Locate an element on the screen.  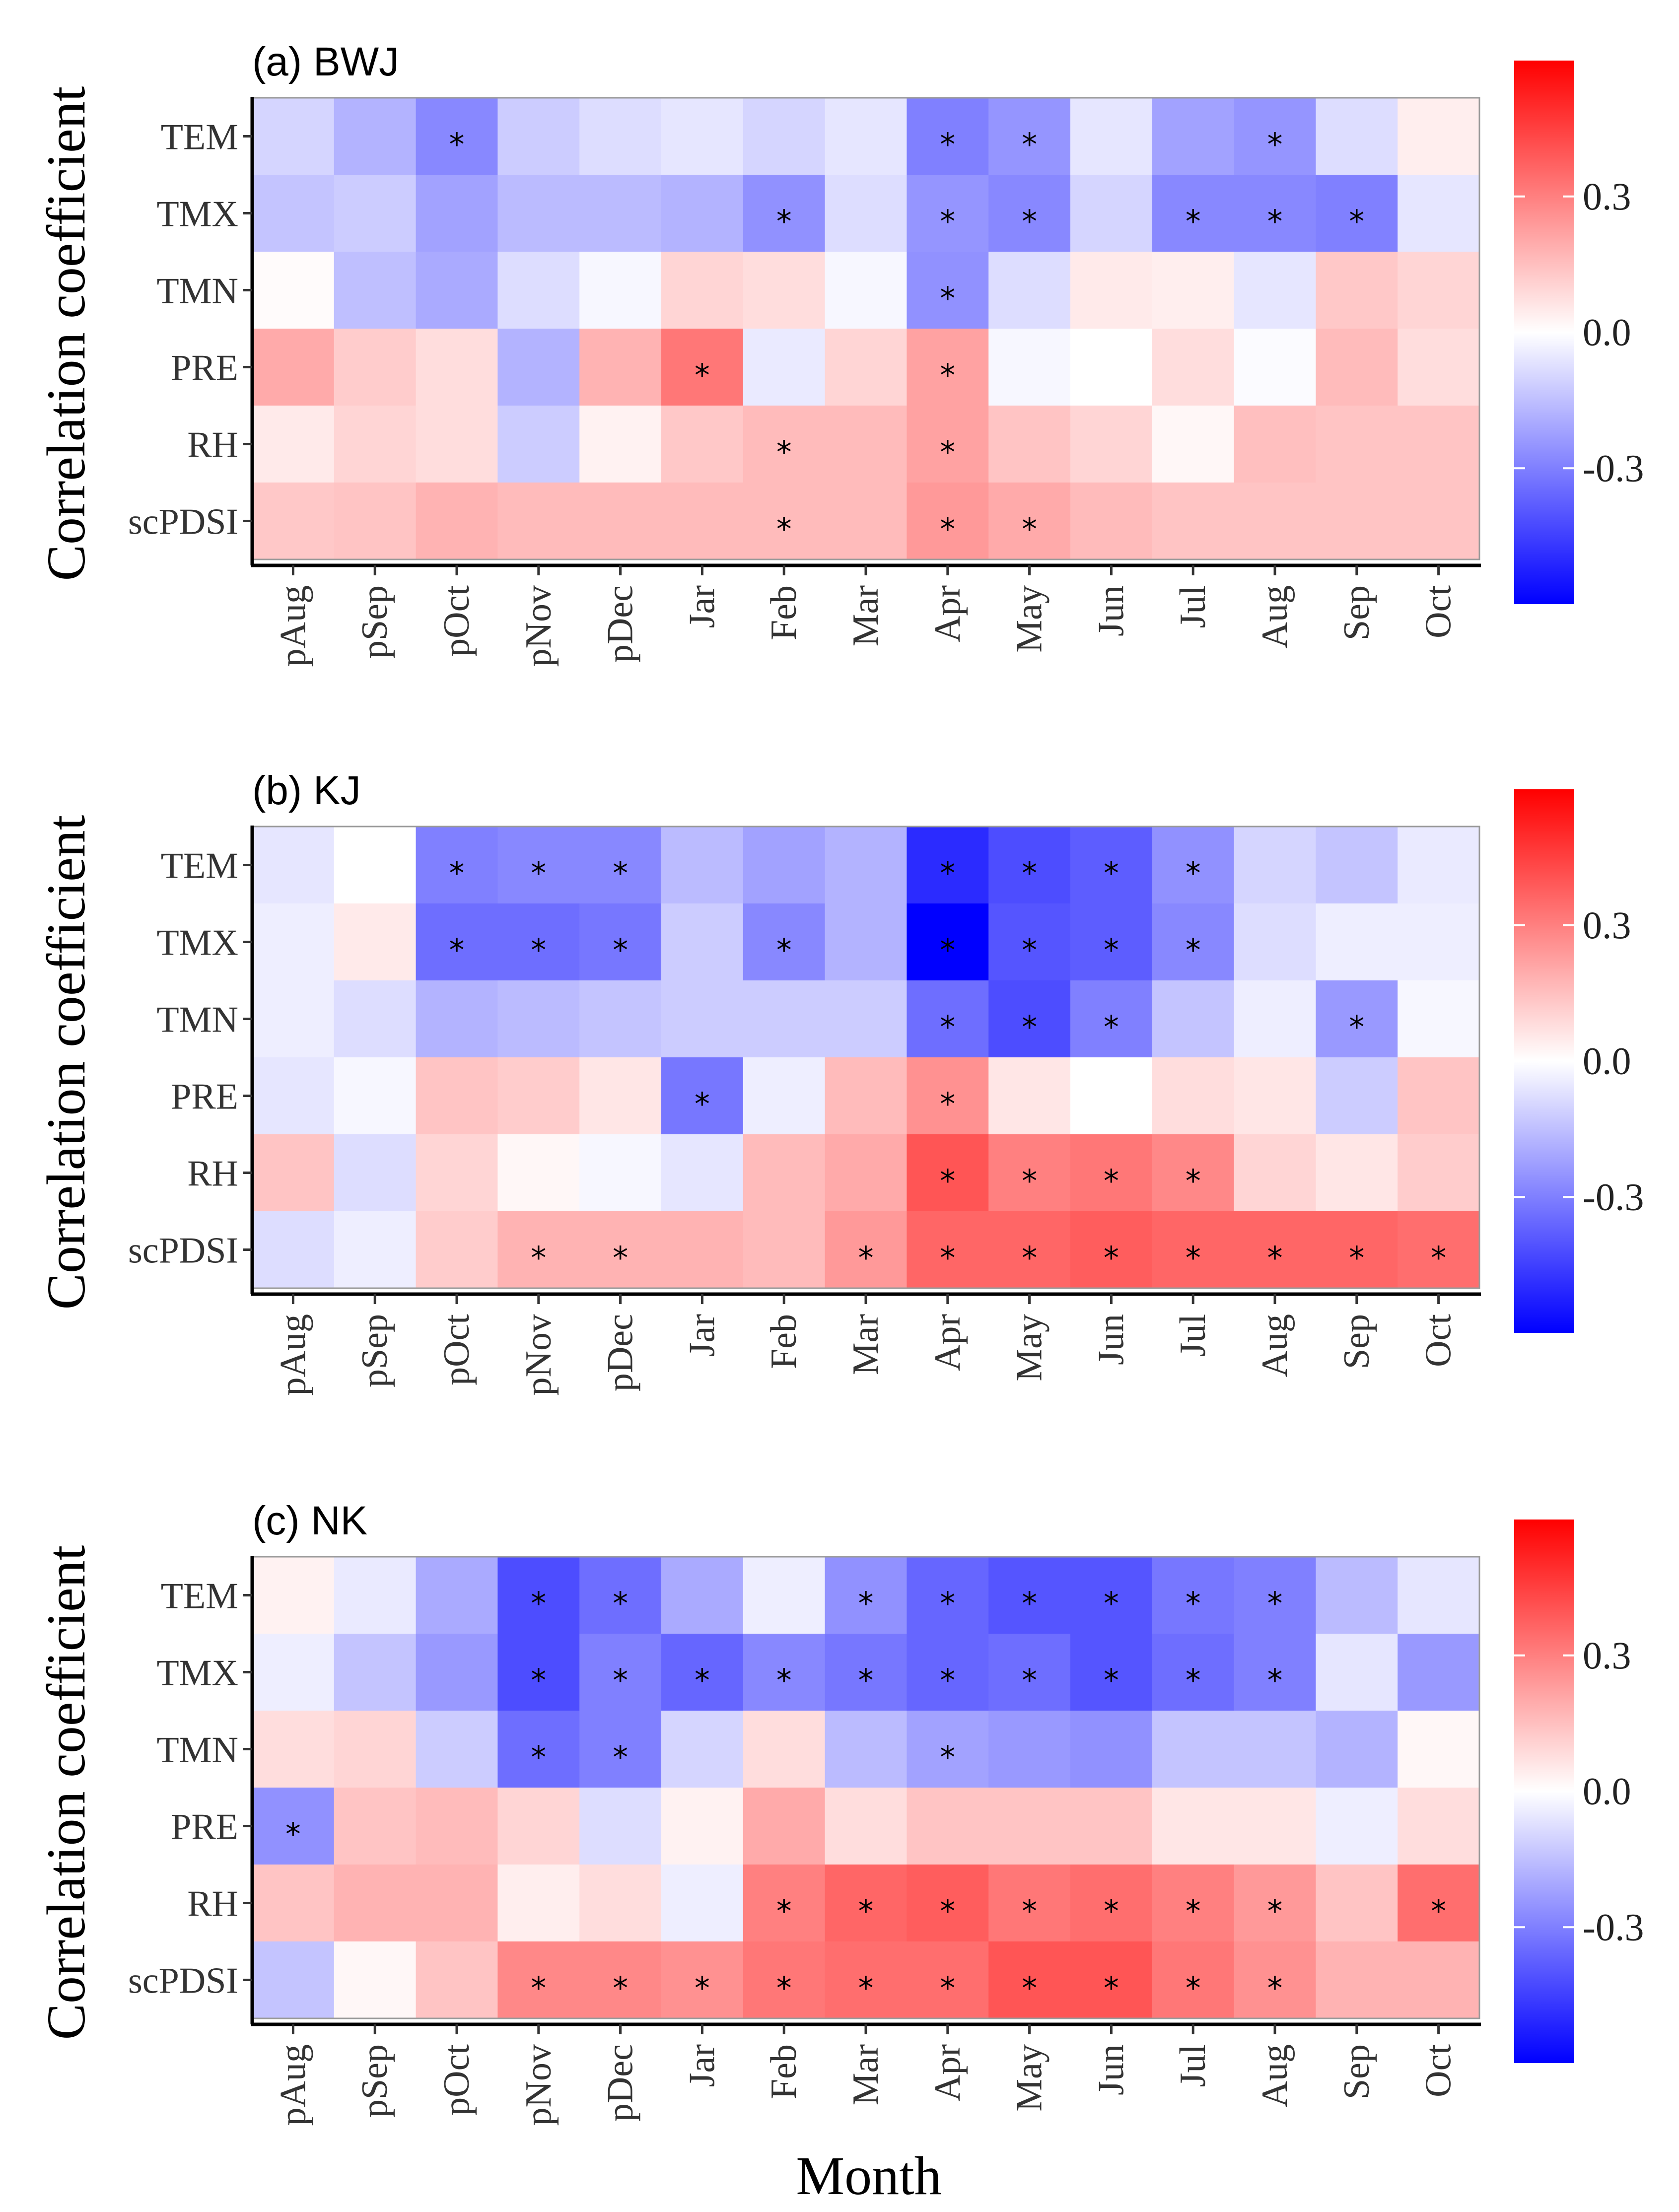
panel-title: (b) KJ is located at coordinates (306, 790).